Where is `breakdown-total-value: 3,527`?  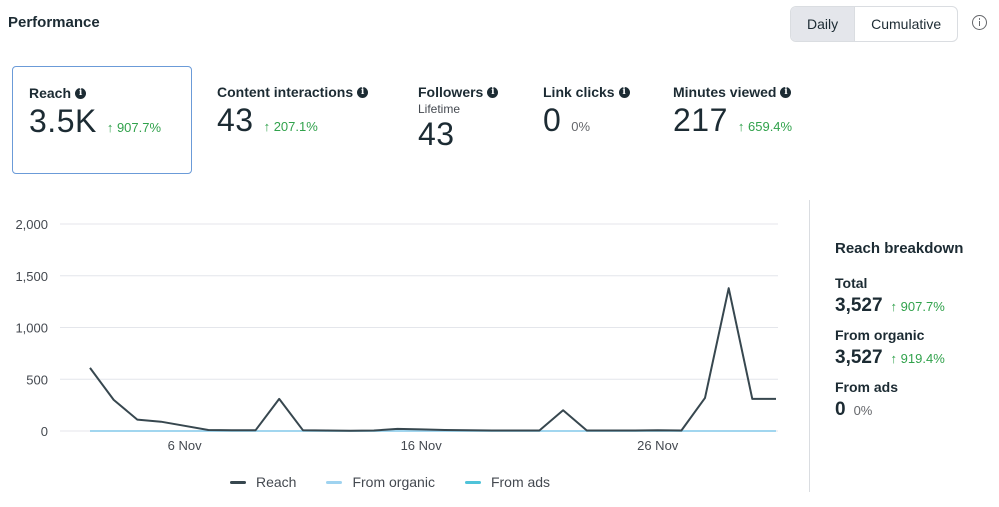
breakdown-total-value: 3,527 is located at coordinates (859, 305).